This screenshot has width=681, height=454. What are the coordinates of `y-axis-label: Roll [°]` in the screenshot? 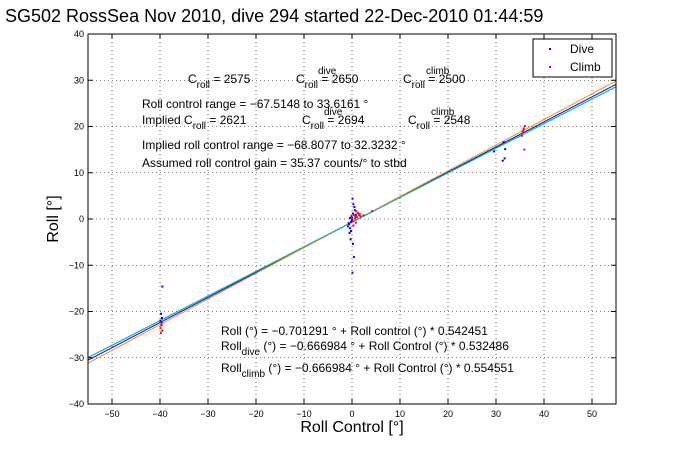 It's located at (53, 218).